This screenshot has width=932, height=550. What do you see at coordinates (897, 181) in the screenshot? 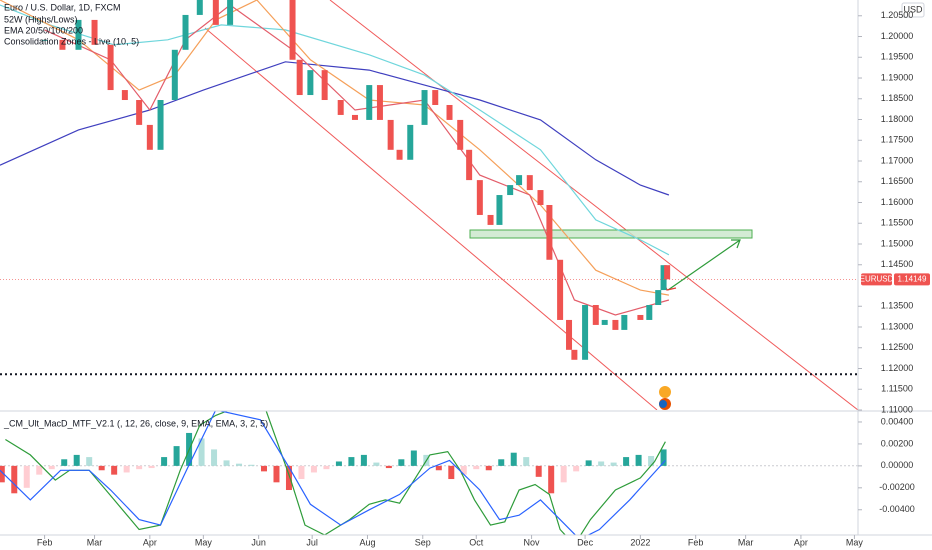
I see `y-tick-label: 1.16500` at bounding box center [897, 181].